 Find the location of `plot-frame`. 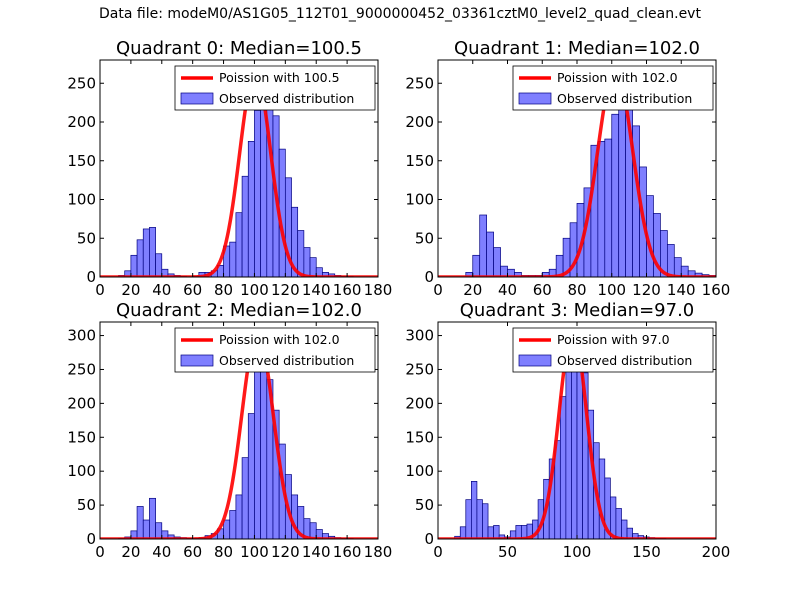

plot-frame is located at coordinates (239, 430).